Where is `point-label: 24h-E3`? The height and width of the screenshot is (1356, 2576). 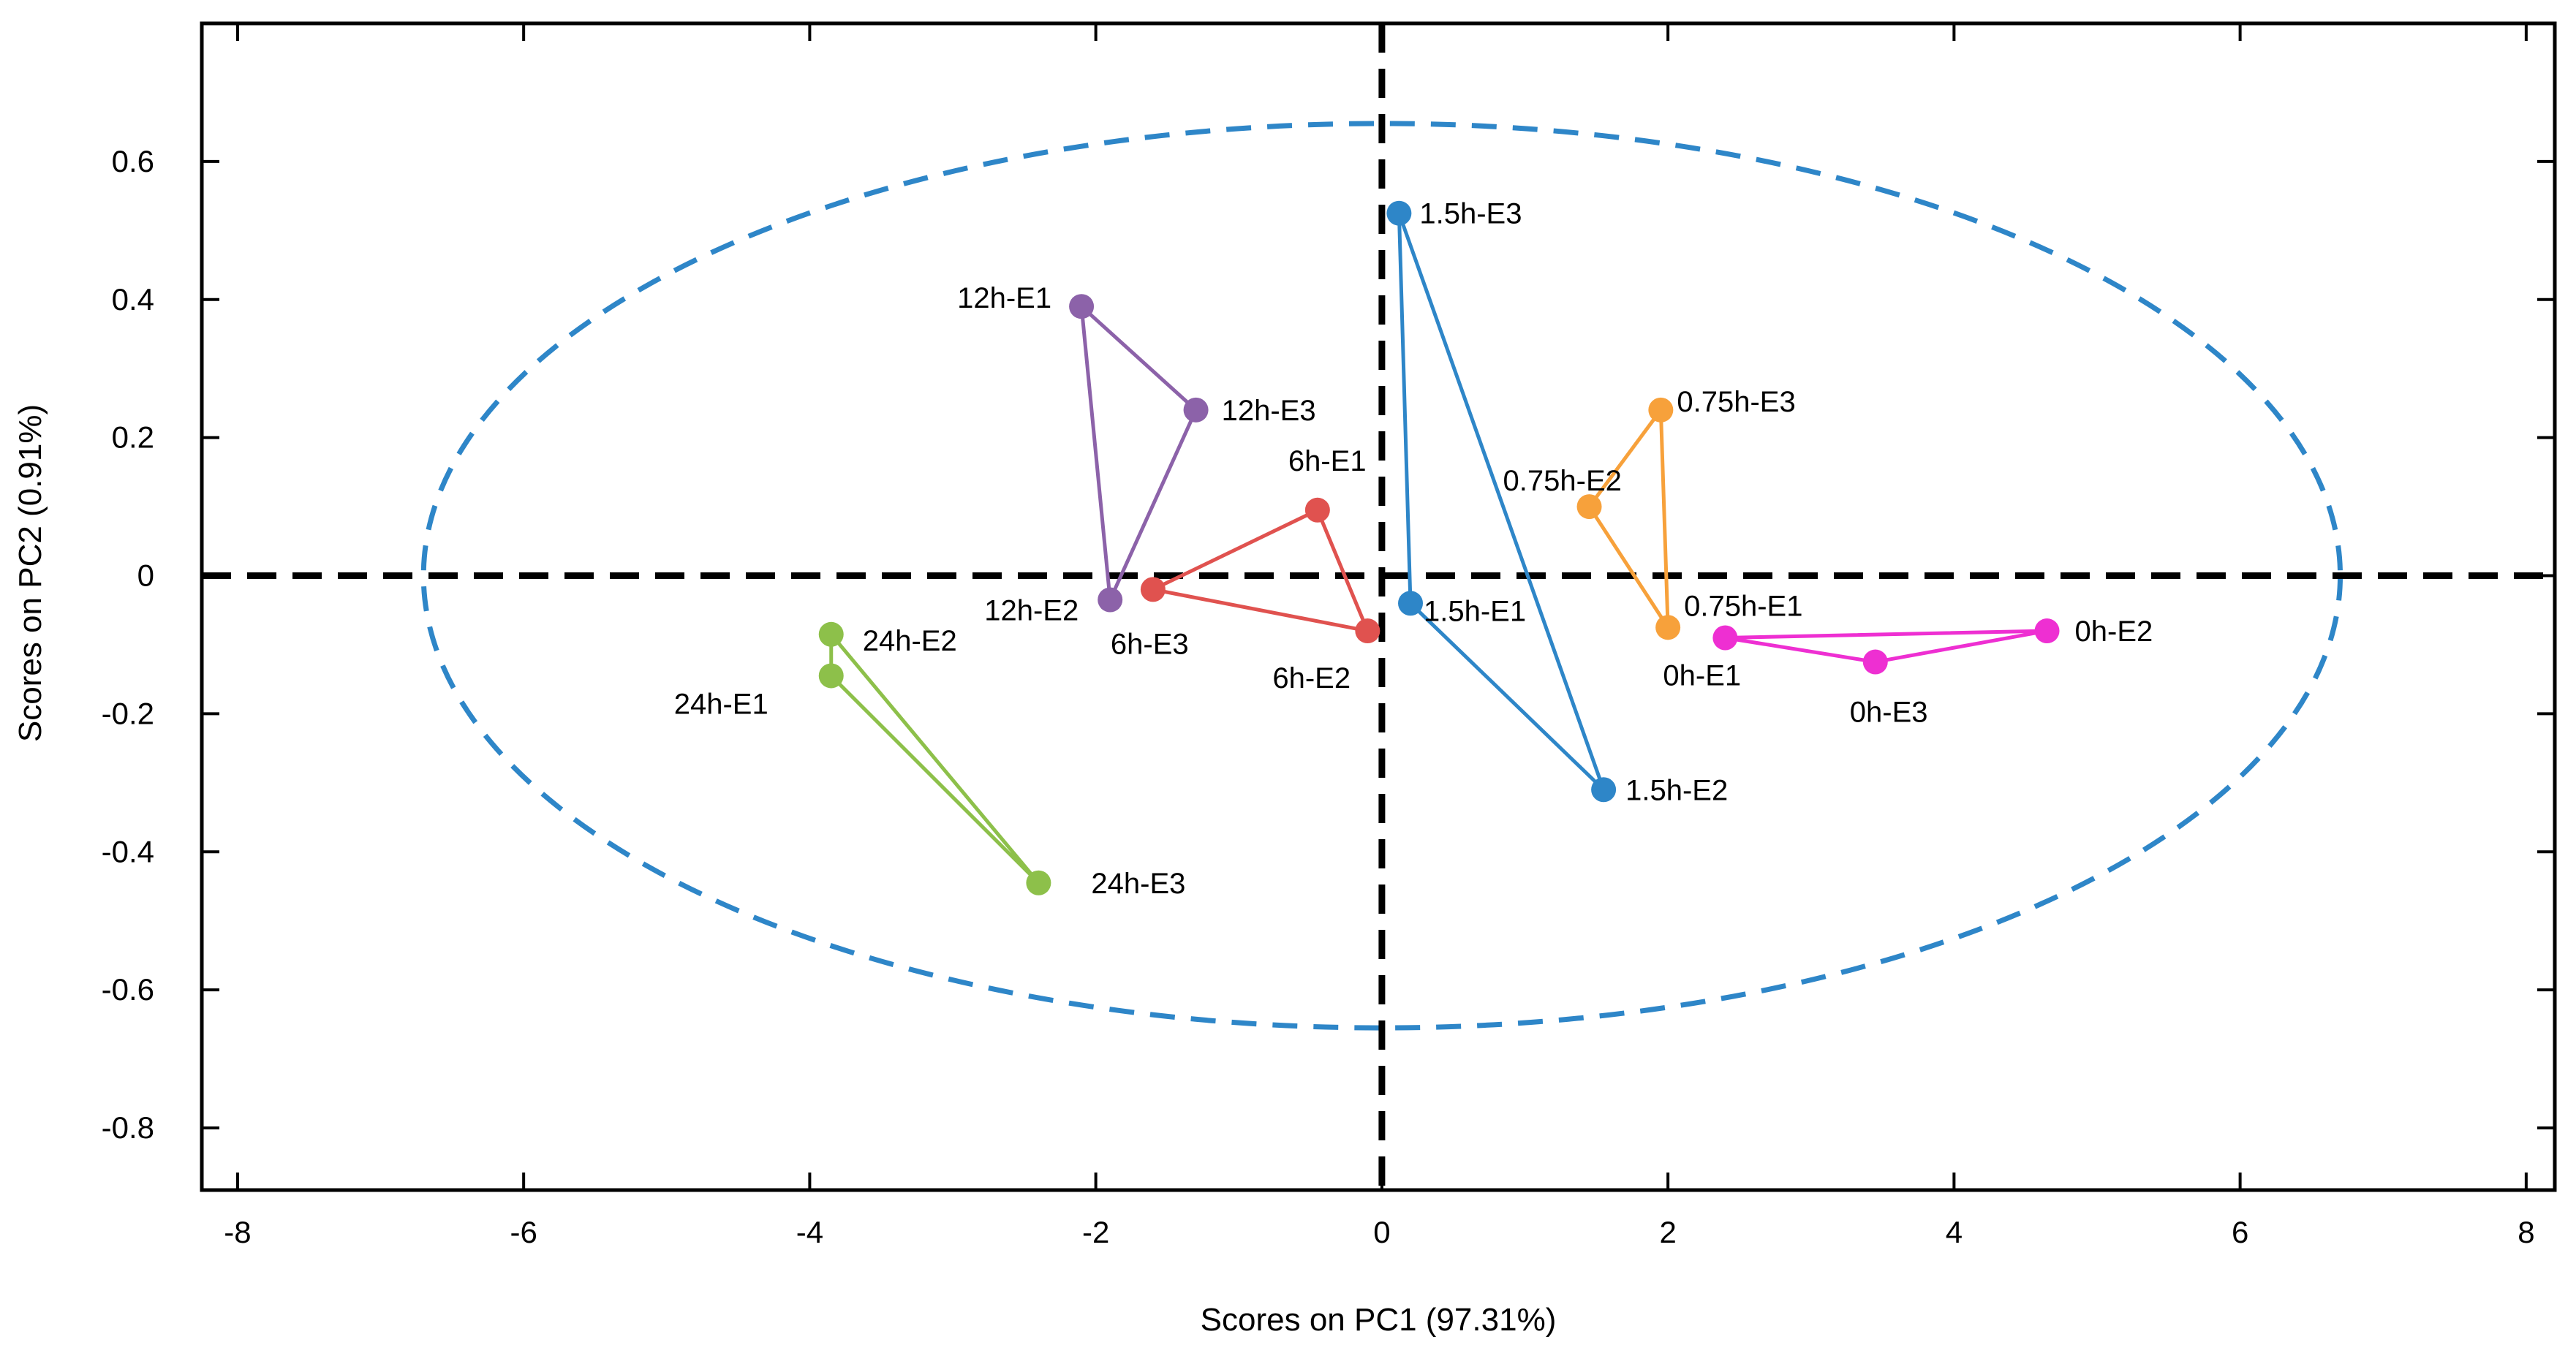
point-label: 24h-E3 is located at coordinates (1138, 884).